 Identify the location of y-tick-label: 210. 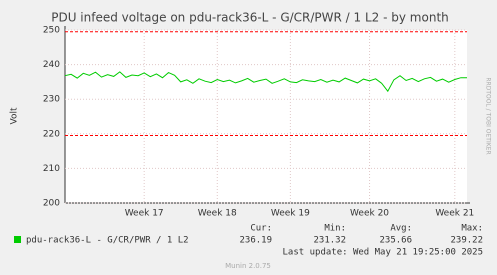
(51, 169).